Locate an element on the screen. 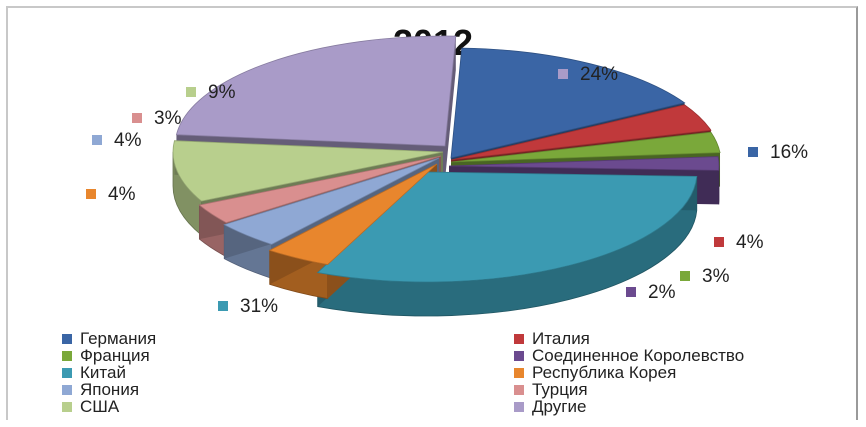 This screenshot has width=866, height=427. data-label-9: 24% is located at coordinates (599, 74).